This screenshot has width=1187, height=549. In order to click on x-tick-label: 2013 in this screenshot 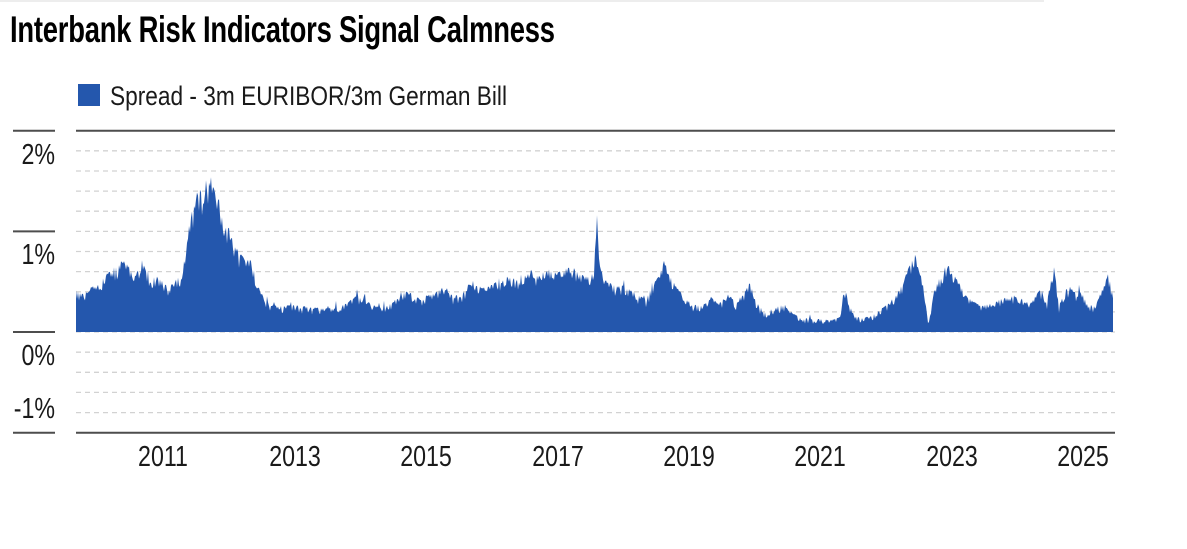, I will do `click(294, 457)`.